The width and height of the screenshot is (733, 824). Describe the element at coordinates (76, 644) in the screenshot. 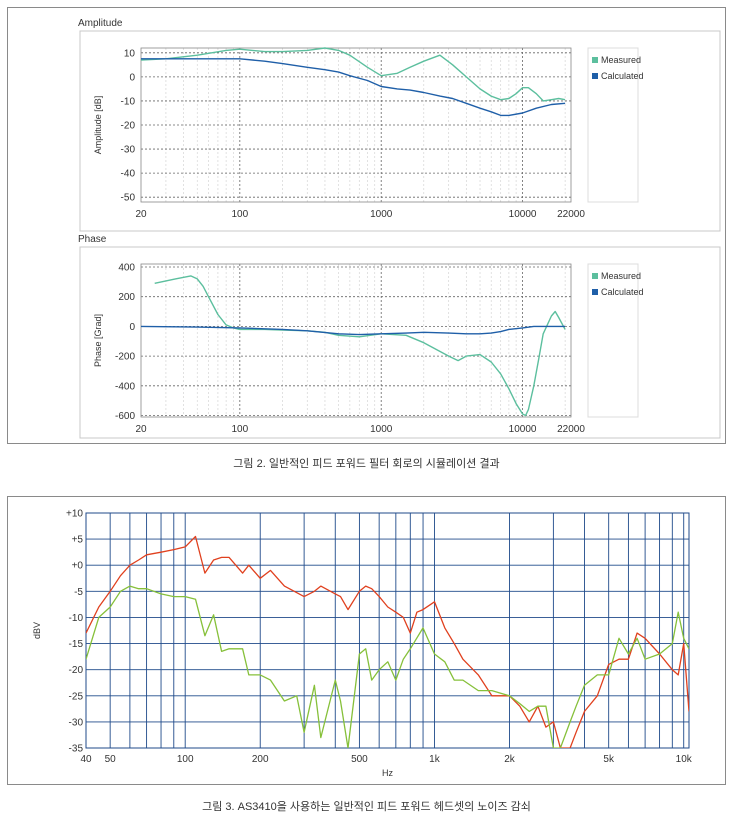

I see `y-tick-label: -15` at that location.